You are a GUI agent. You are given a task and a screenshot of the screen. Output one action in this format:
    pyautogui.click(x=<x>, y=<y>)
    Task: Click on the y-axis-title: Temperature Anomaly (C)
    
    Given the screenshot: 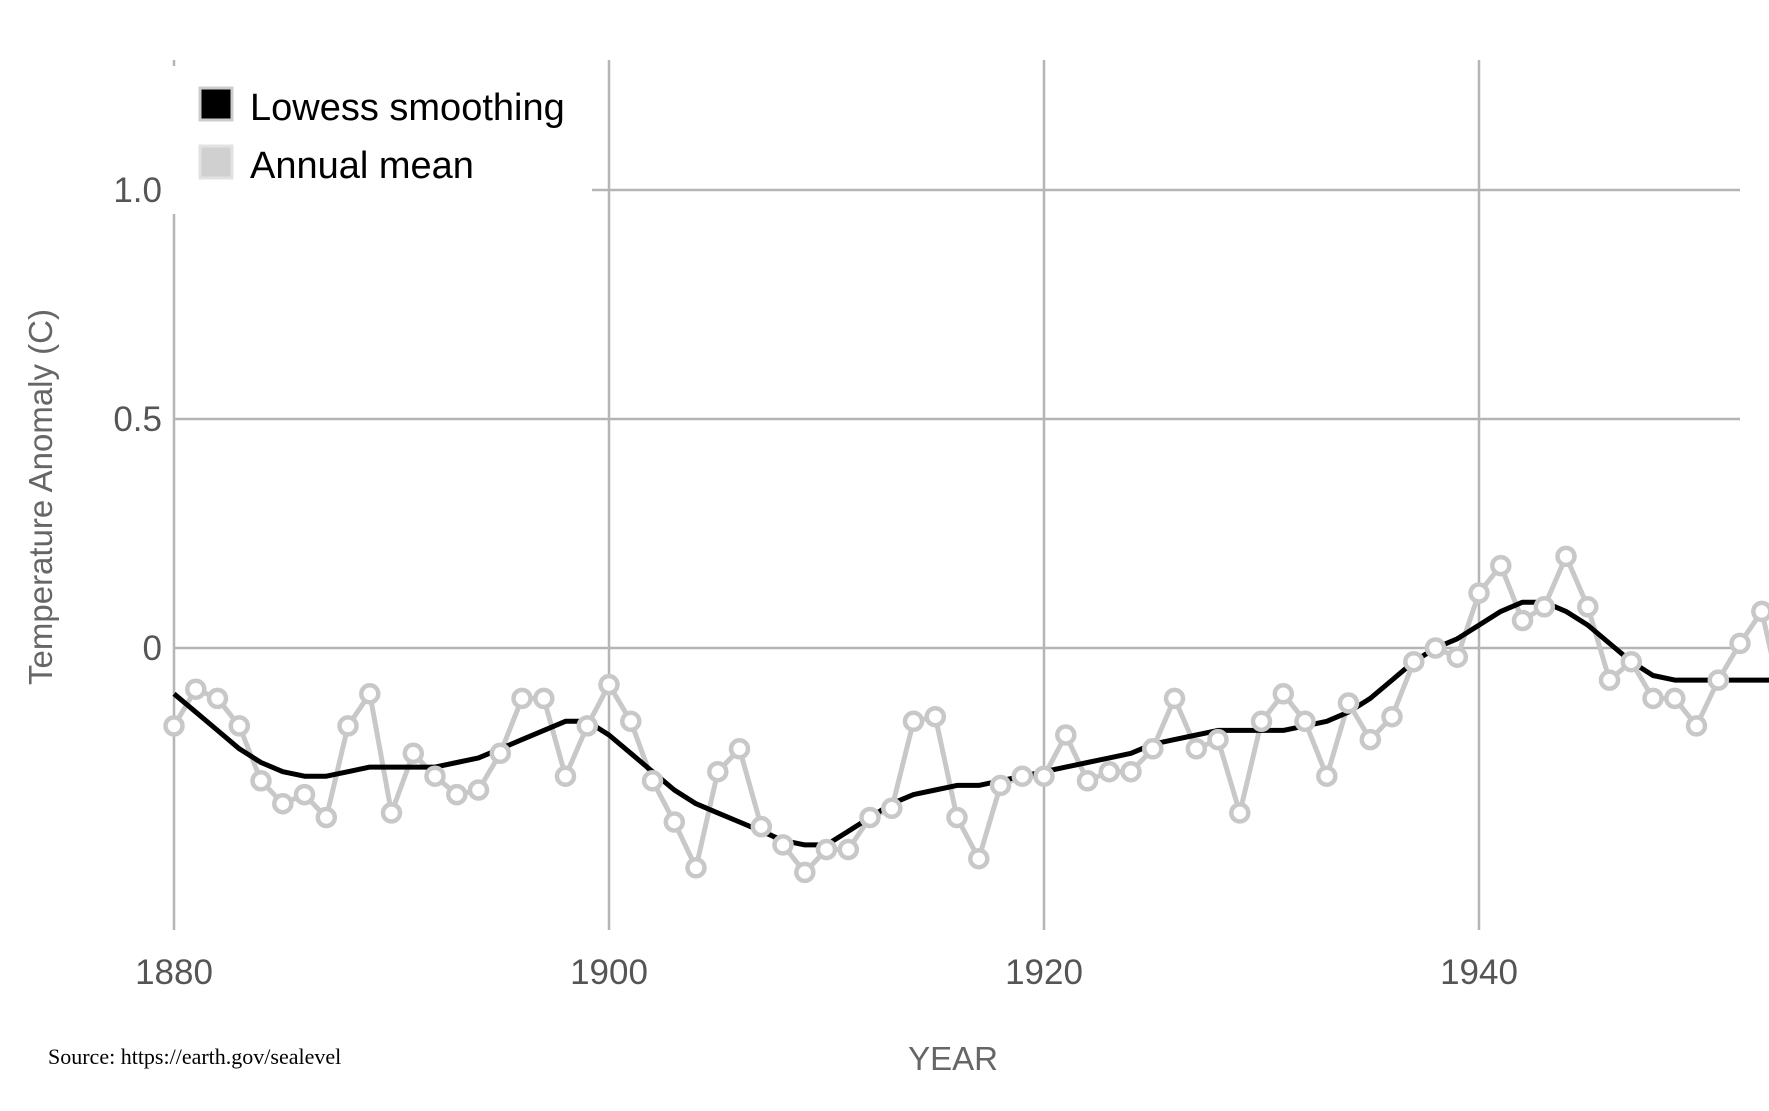 What is the action you would take?
    pyautogui.click(x=40, y=497)
    